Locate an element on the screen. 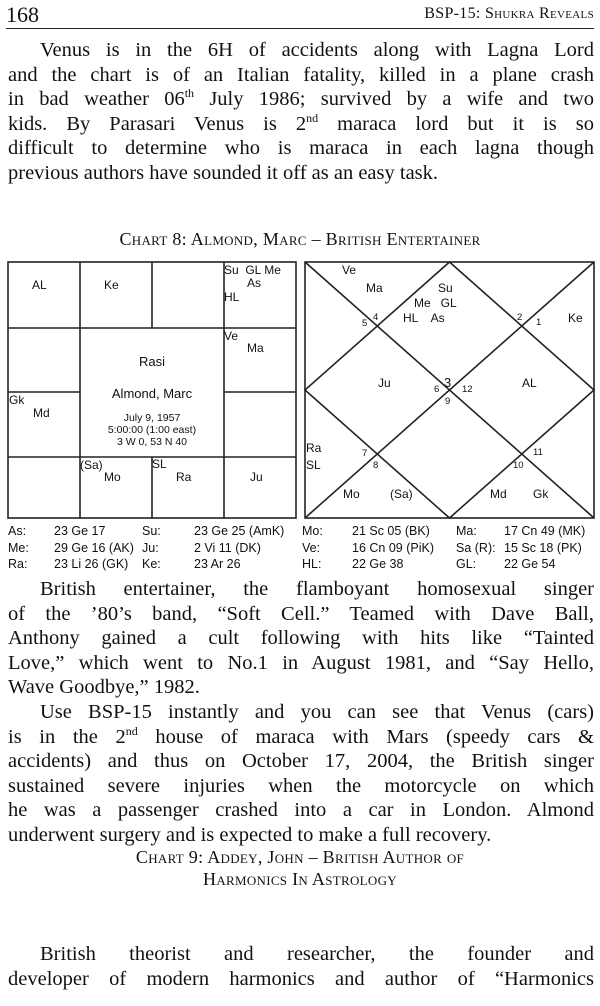  svg-text: Me GL is located at coordinates (435, 303).